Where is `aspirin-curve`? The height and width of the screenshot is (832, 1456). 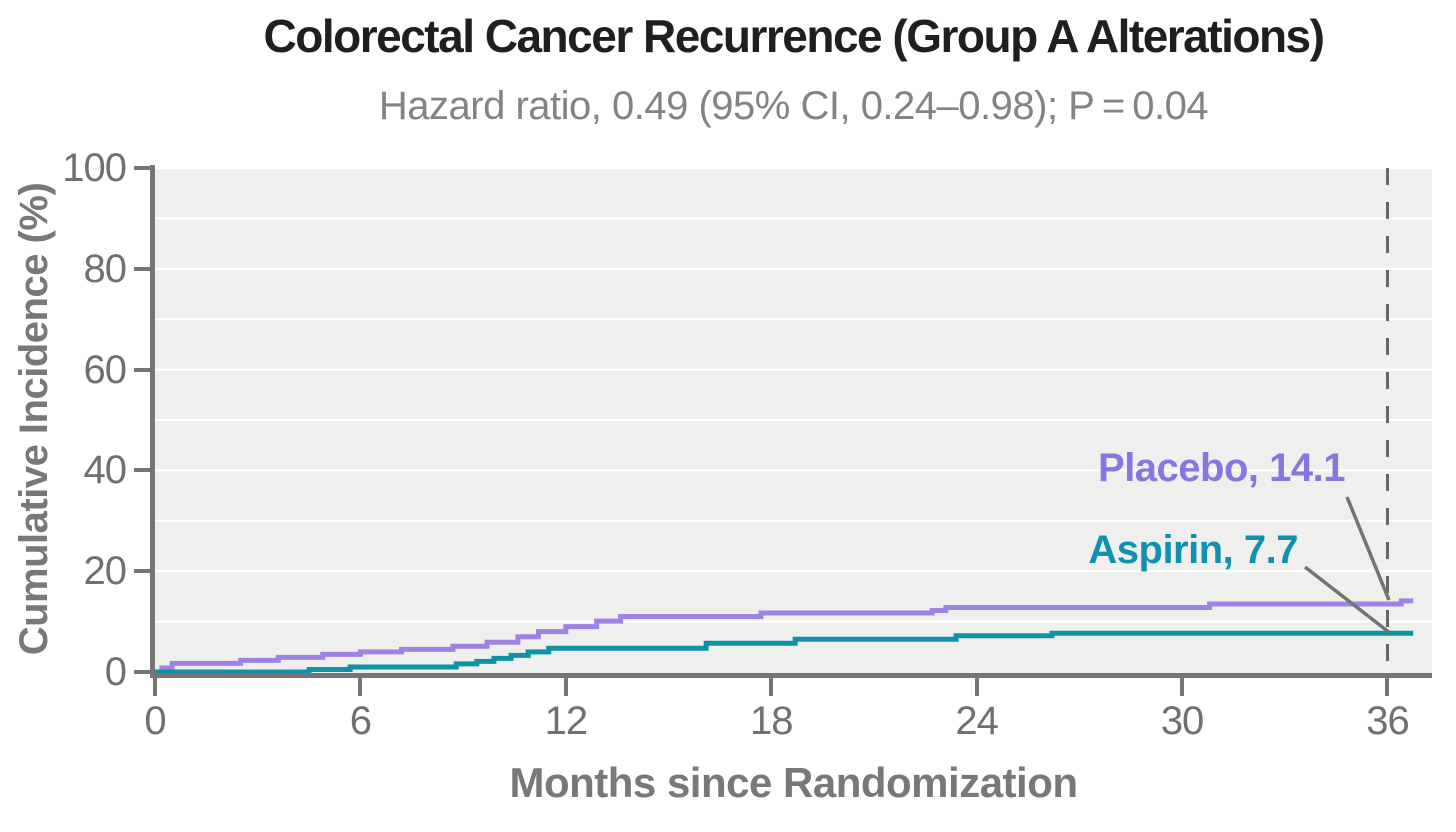
aspirin-curve is located at coordinates (784, 652).